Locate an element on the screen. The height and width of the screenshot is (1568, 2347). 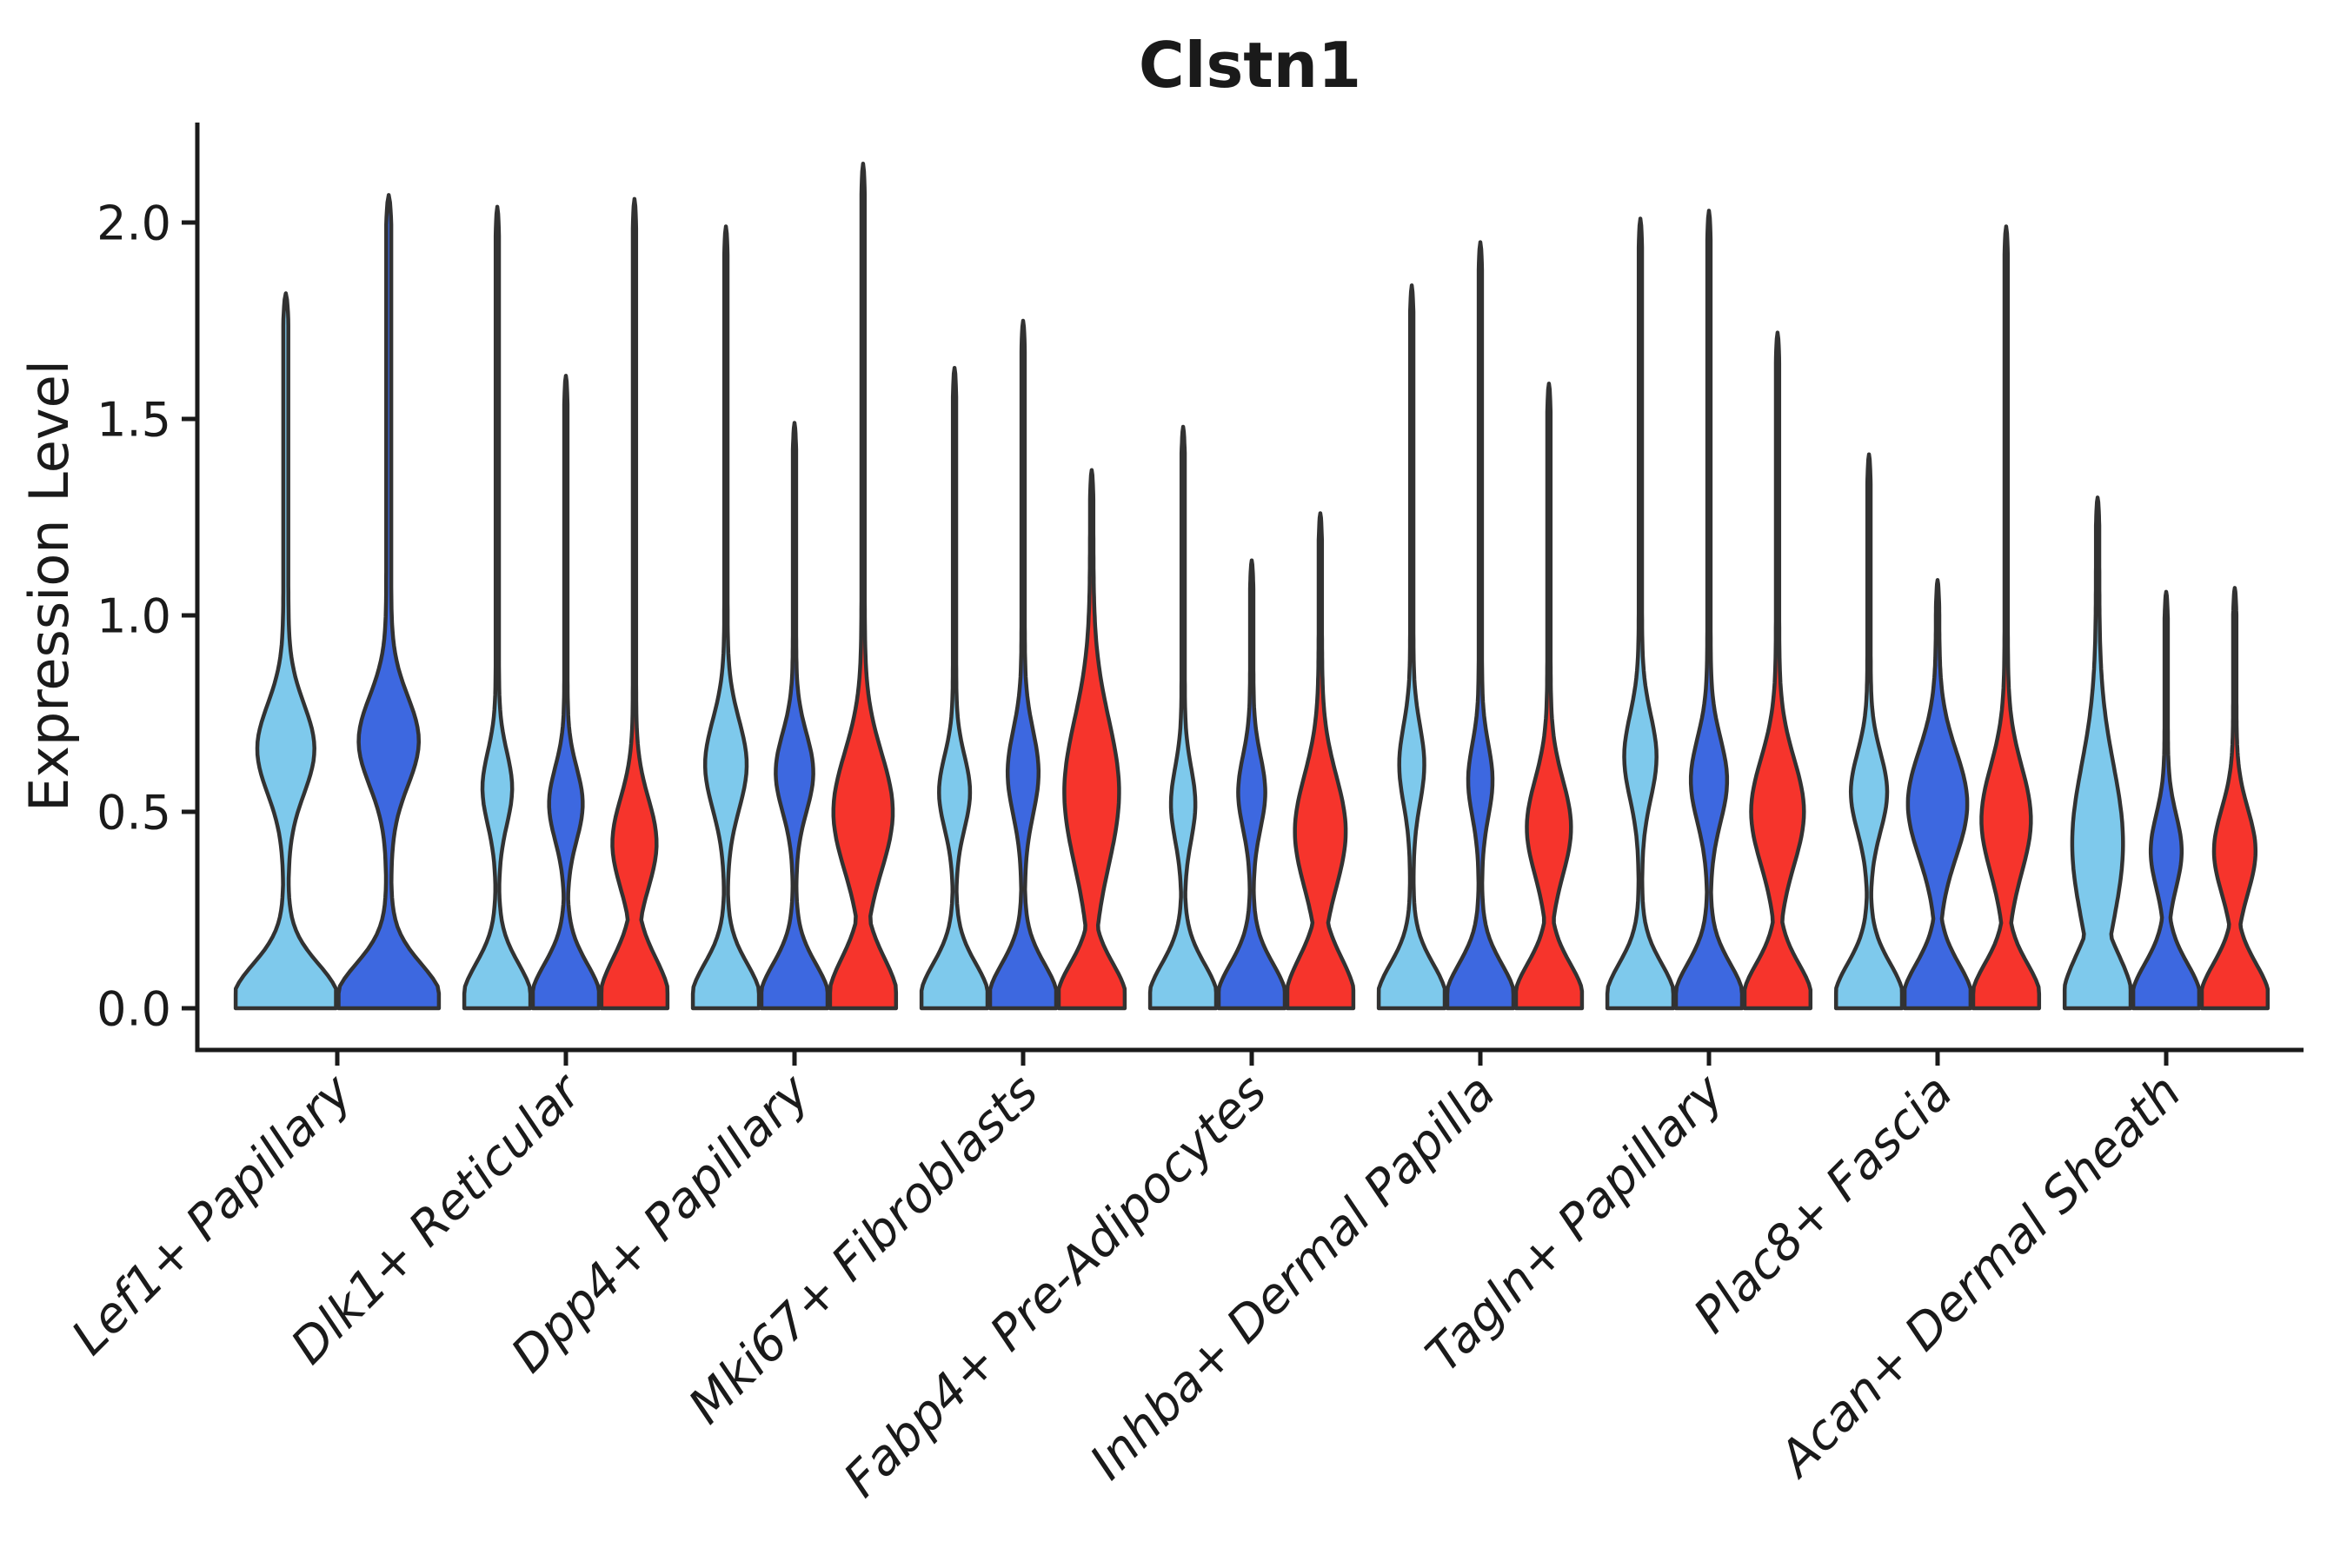
y-axis-ticks: 0.0 0.5 1.0 1.5 2.0 is located at coordinates (146, 616).